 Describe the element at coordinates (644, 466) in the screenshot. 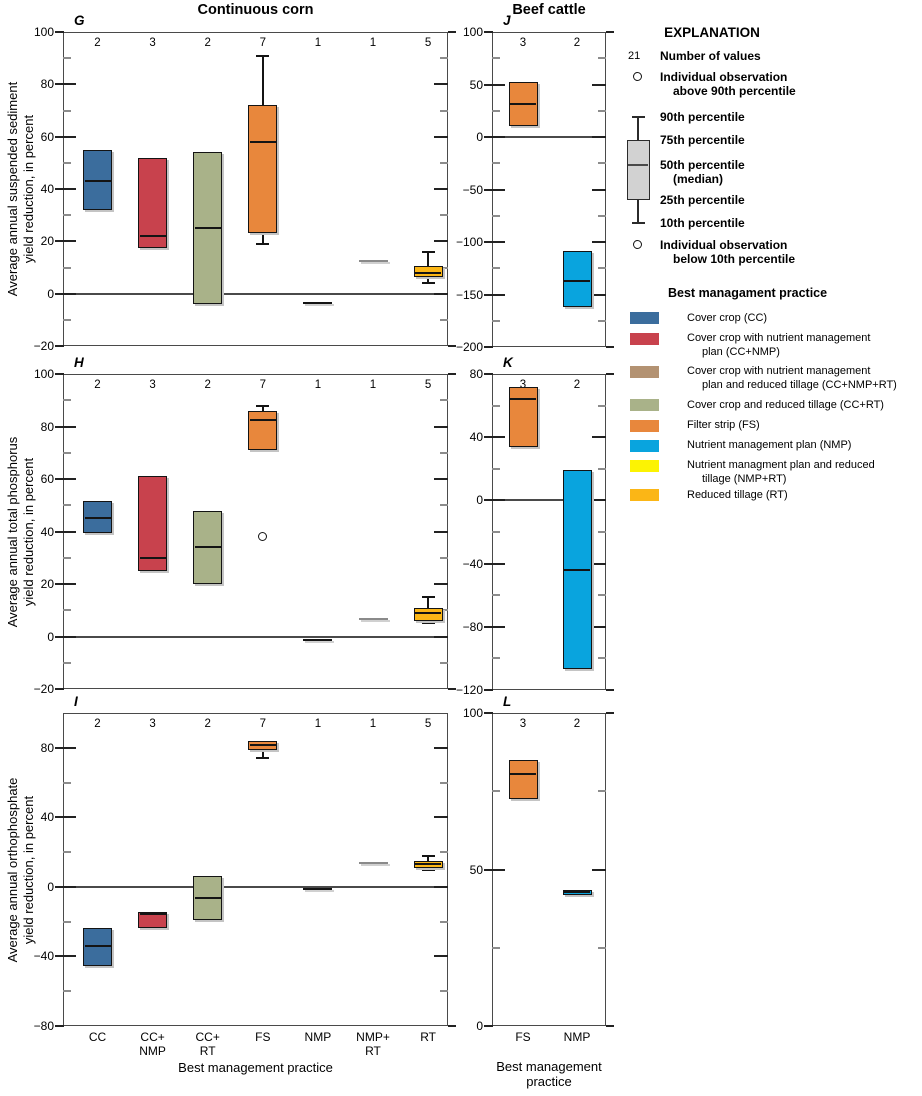

I see `legend-swatch-NMP+RT` at that location.